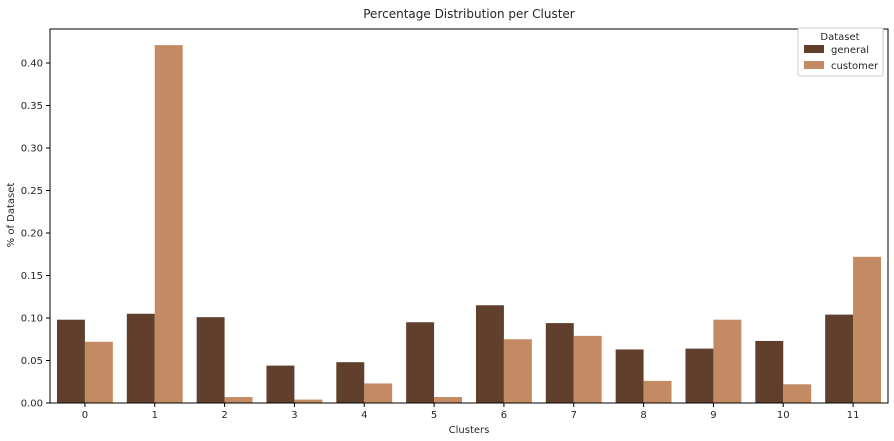 Image resolution: width=894 pixels, height=441 pixels. What do you see at coordinates (850, 50) in the screenshot?
I see `legend-label-general: general` at bounding box center [850, 50].